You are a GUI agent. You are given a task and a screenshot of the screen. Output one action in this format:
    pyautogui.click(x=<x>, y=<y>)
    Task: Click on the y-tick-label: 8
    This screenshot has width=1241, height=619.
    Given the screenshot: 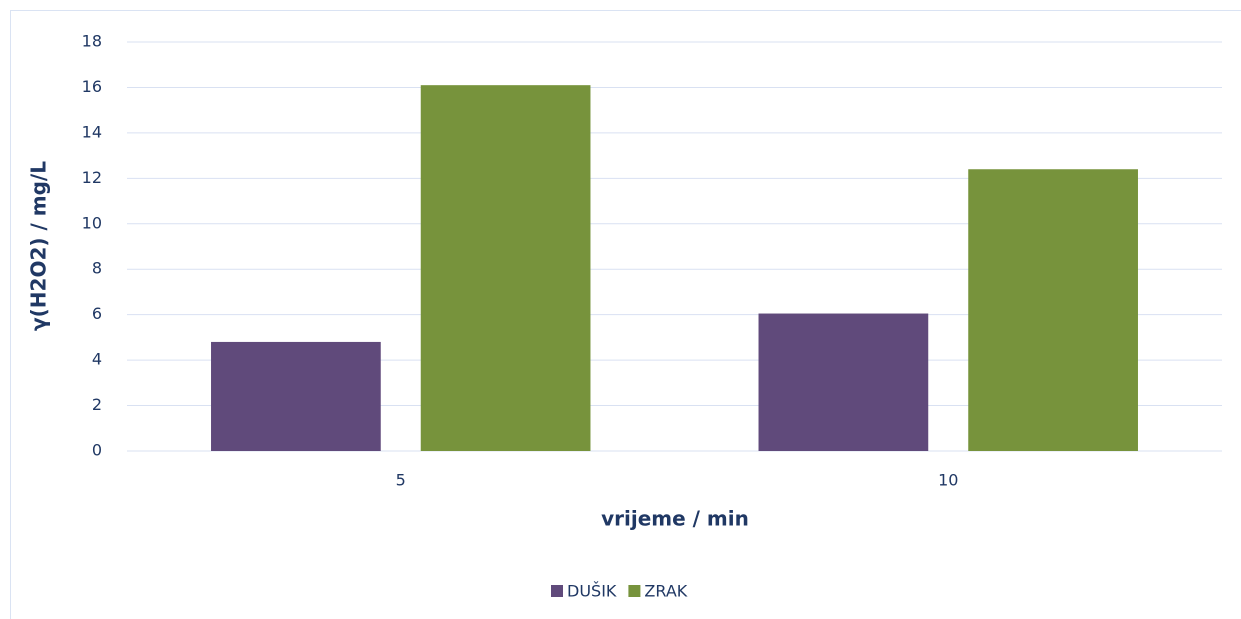 What is the action you would take?
    pyautogui.click(x=97, y=268)
    